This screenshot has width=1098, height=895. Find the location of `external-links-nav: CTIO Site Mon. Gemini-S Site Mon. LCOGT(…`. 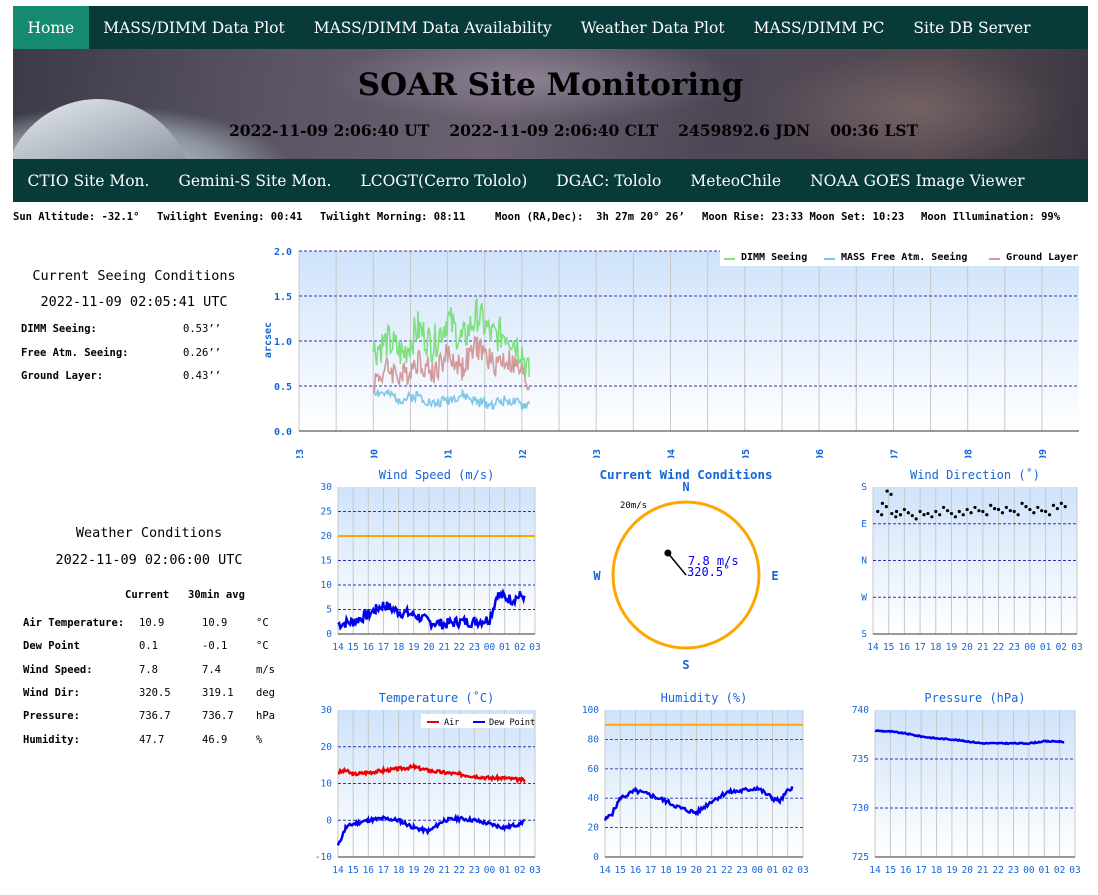

external-links-nav: CTIO Site Mon. Gemini-S Site Mon. LCOGT(… is located at coordinates (550, 180).